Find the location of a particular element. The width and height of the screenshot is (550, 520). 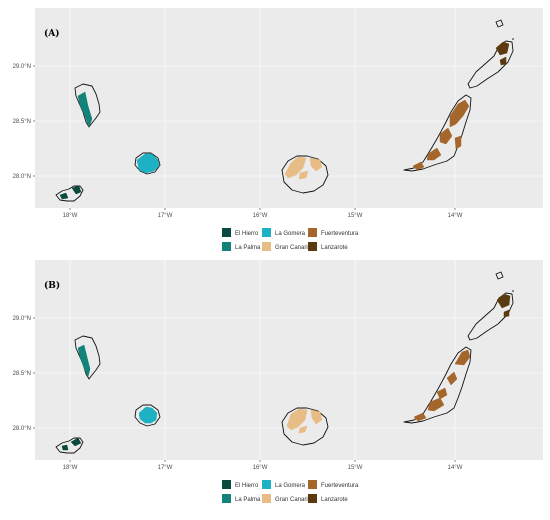

panel-label: (B) is located at coordinates (52, 285).